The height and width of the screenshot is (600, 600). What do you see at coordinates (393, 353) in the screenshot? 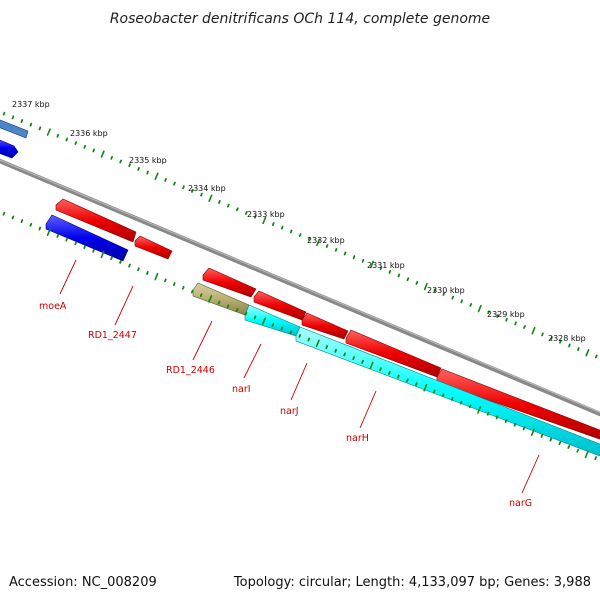
I see `gene-narH-forward` at bounding box center [393, 353].